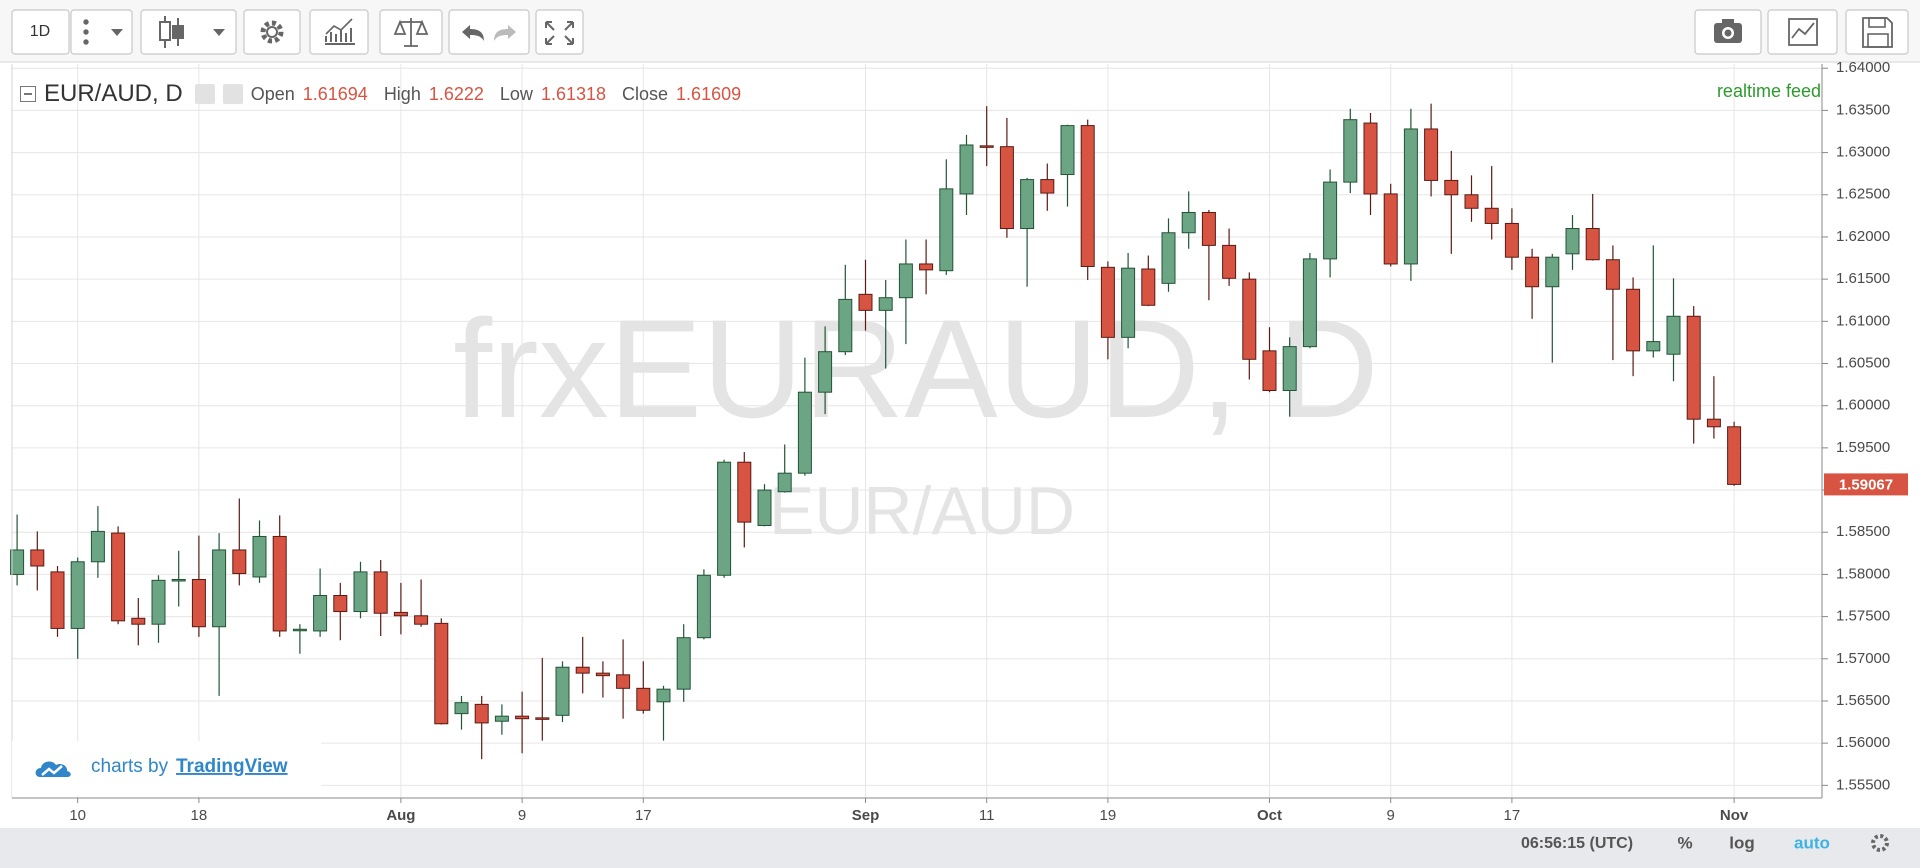 This screenshot has height=868, width=1920. I want to click on legend-close: 1.61609, so click(709, 93).